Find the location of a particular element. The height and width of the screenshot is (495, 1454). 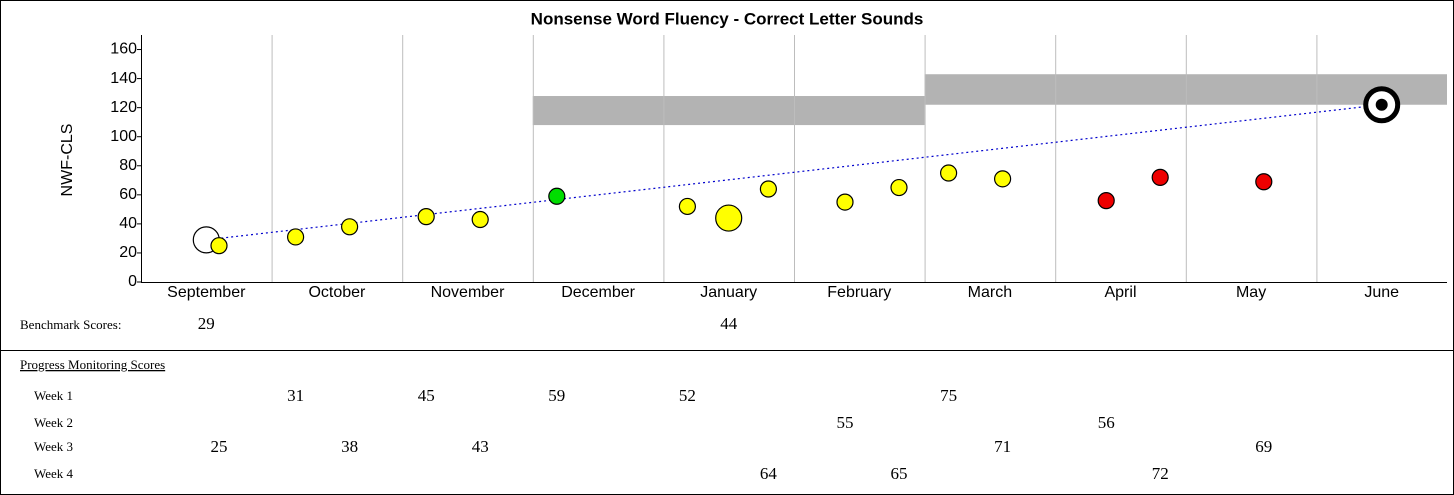

x-tick-label: January is located at coordinates (728, 292).